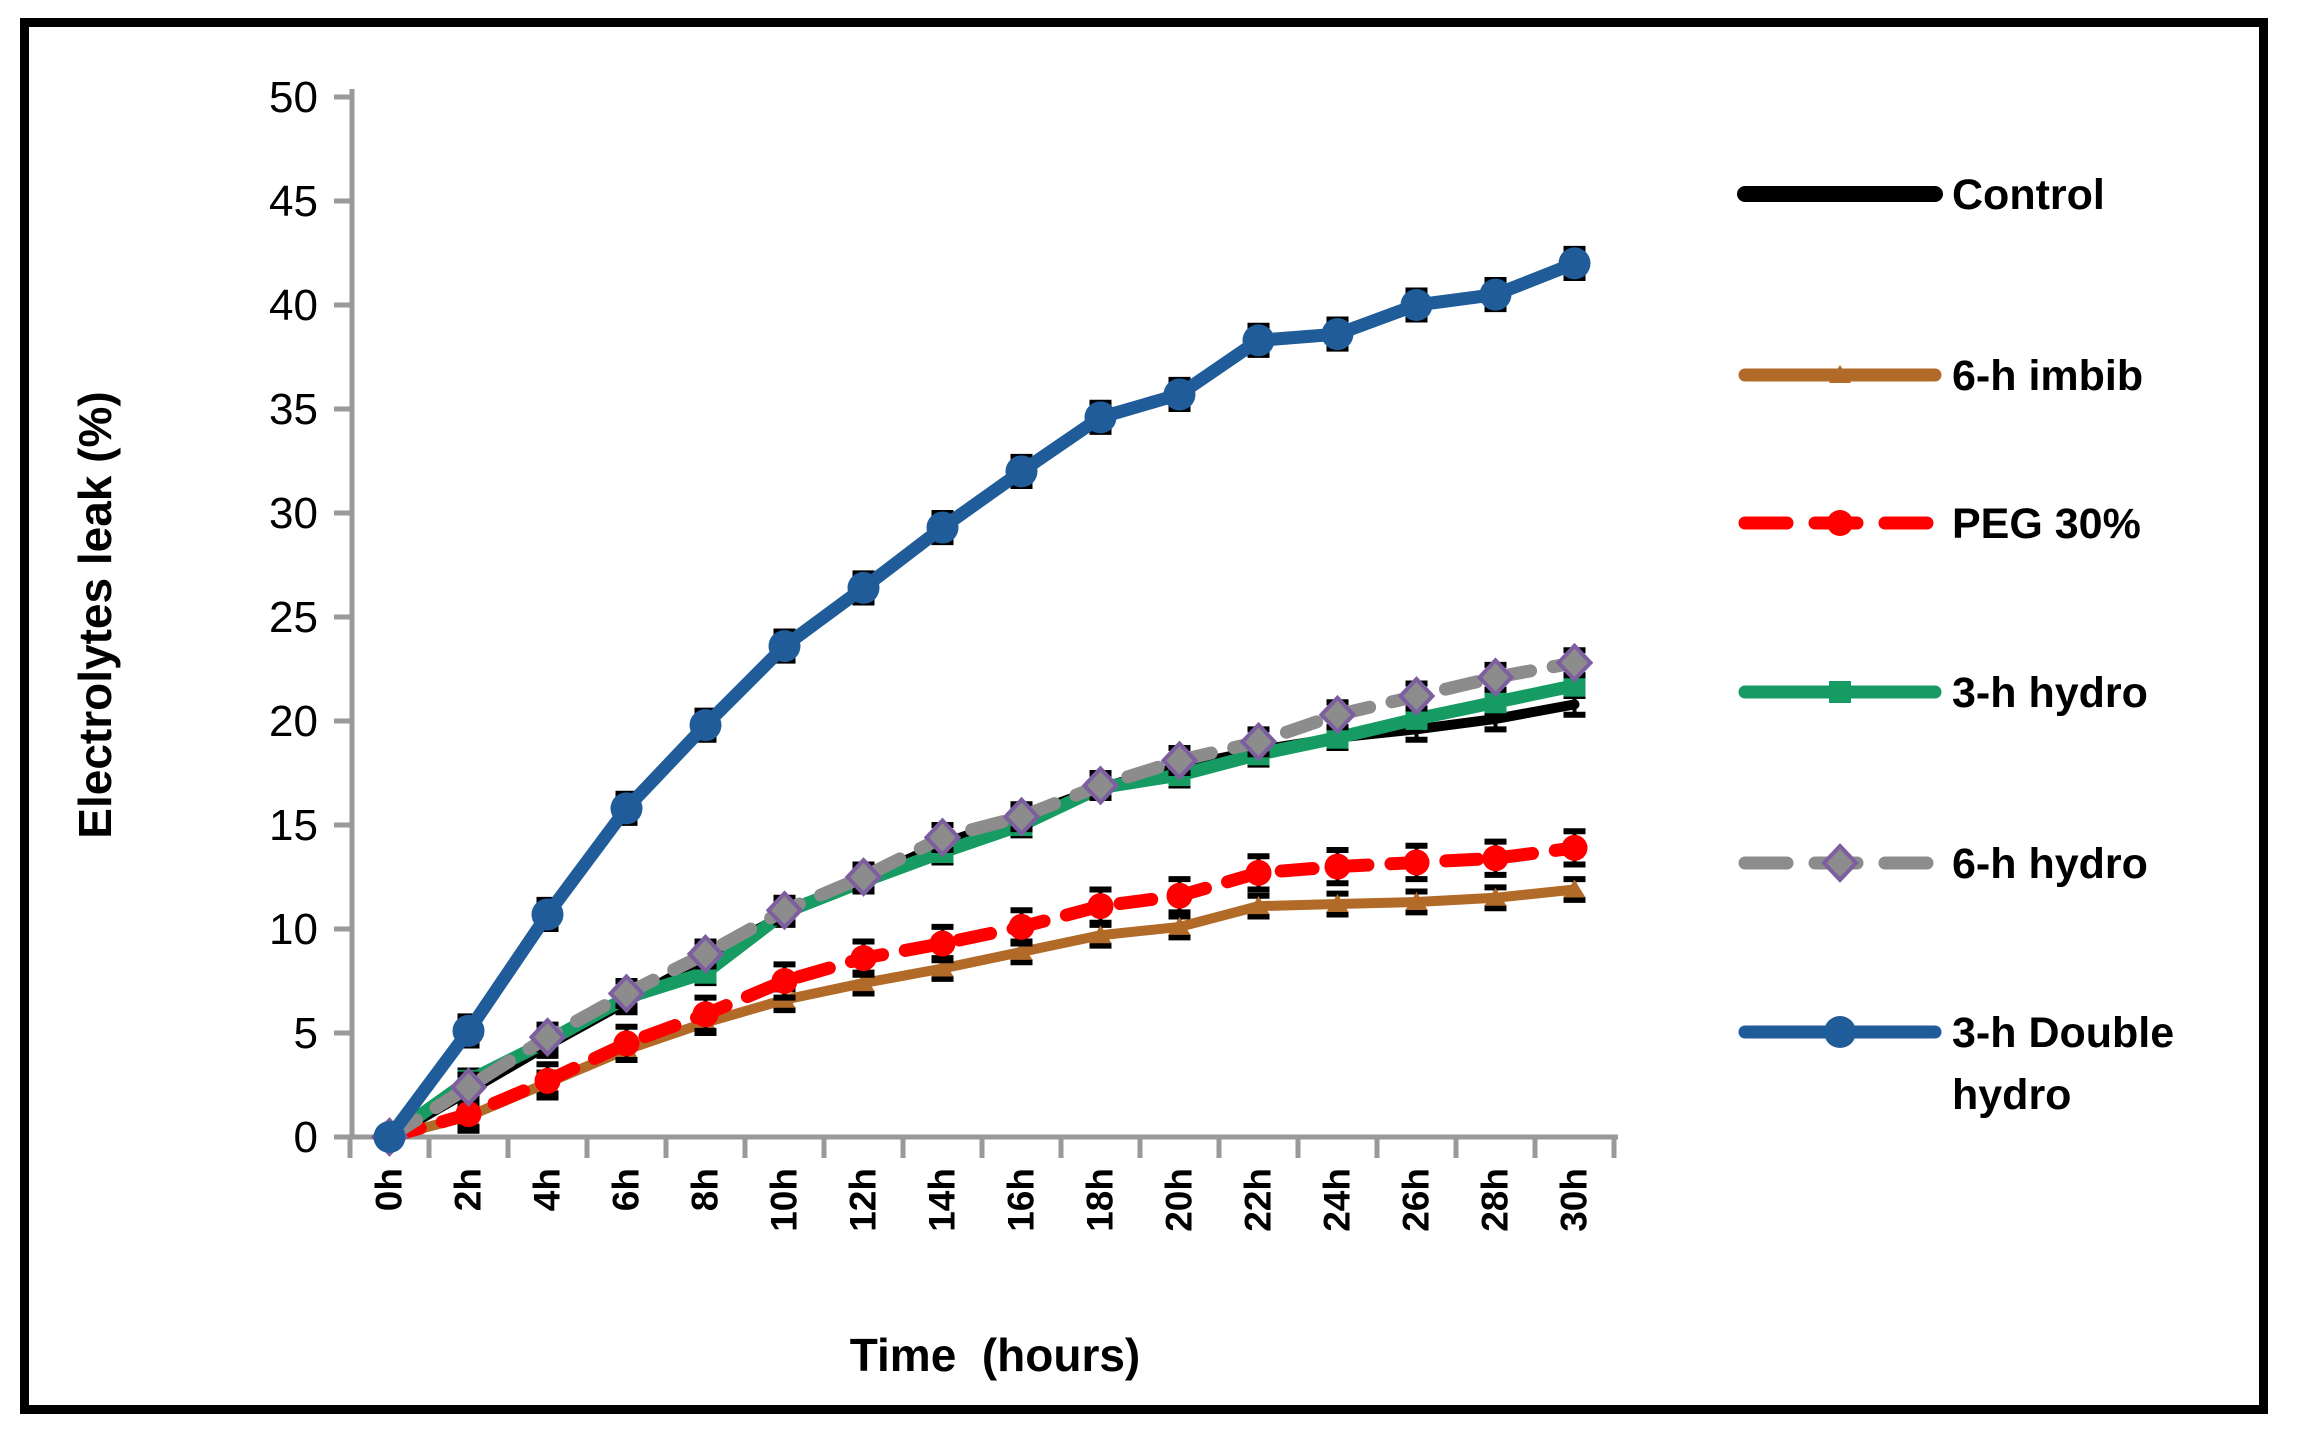  I want to click on x-tick-label: 8h, so click(705, 1189).